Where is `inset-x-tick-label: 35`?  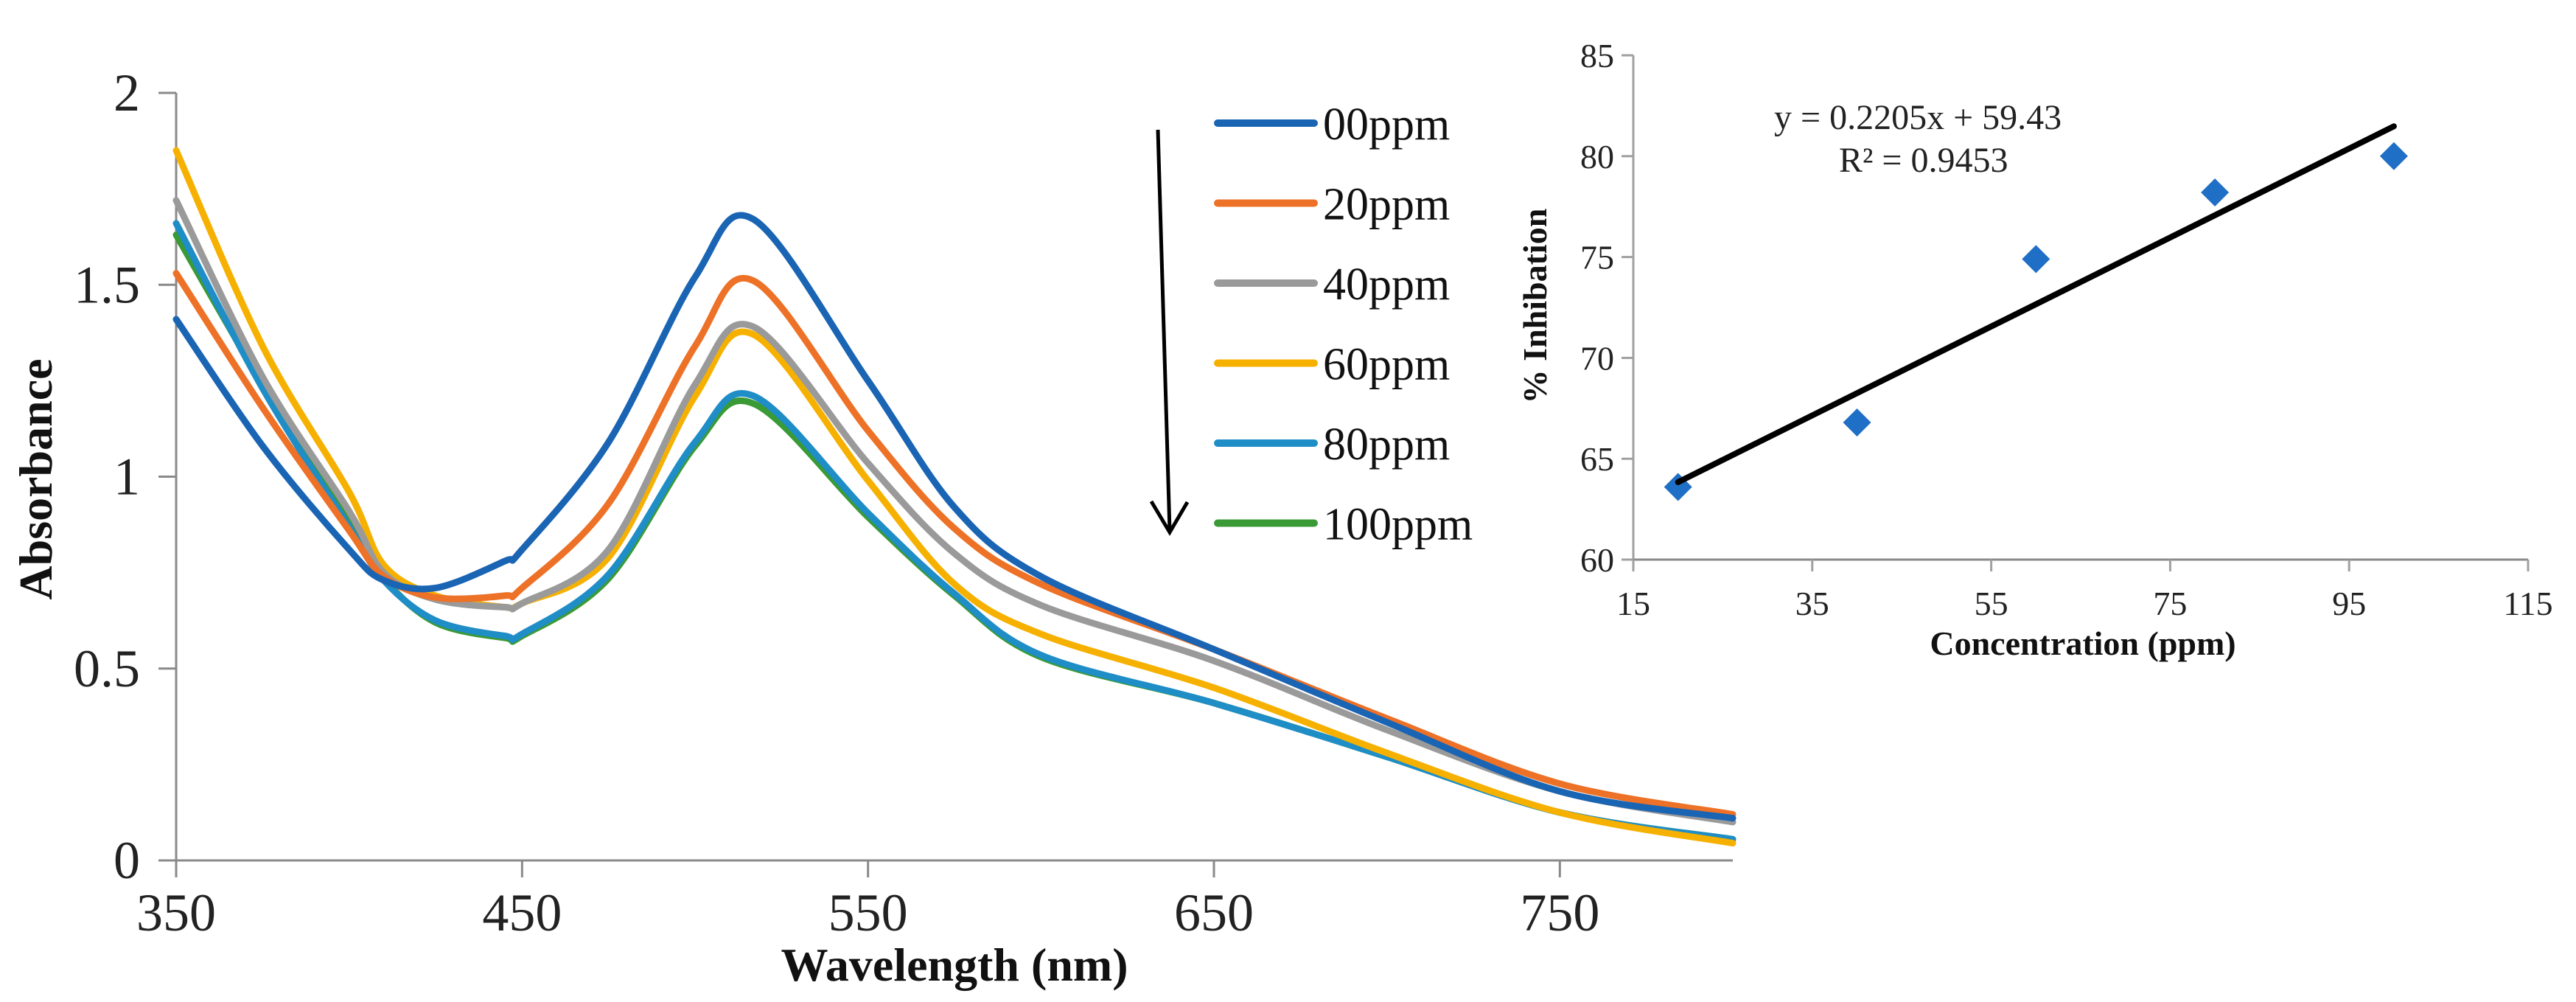 inset-x-tick-label: 35 is located at coordinates (1812, 603).